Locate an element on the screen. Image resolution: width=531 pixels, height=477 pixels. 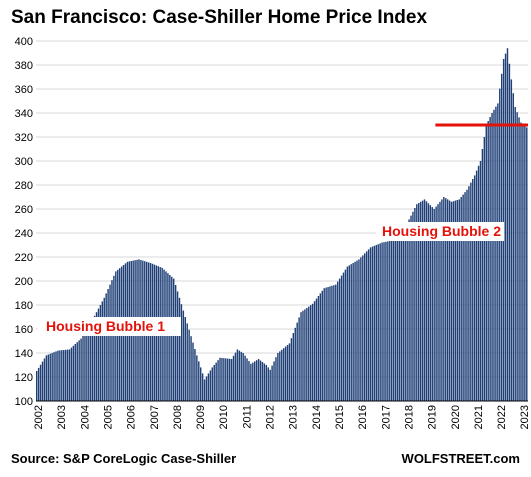
x-tick-label: 2023 is located at coordinates (525, 417).